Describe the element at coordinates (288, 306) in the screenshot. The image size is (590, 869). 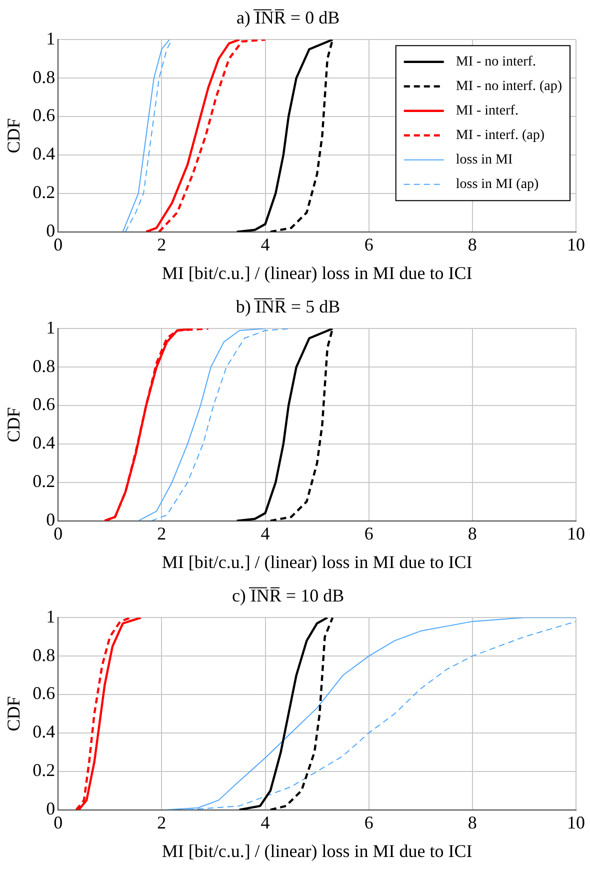
I see `chart-title: b) I̅N̅R̅ = 5 dB` at that location.